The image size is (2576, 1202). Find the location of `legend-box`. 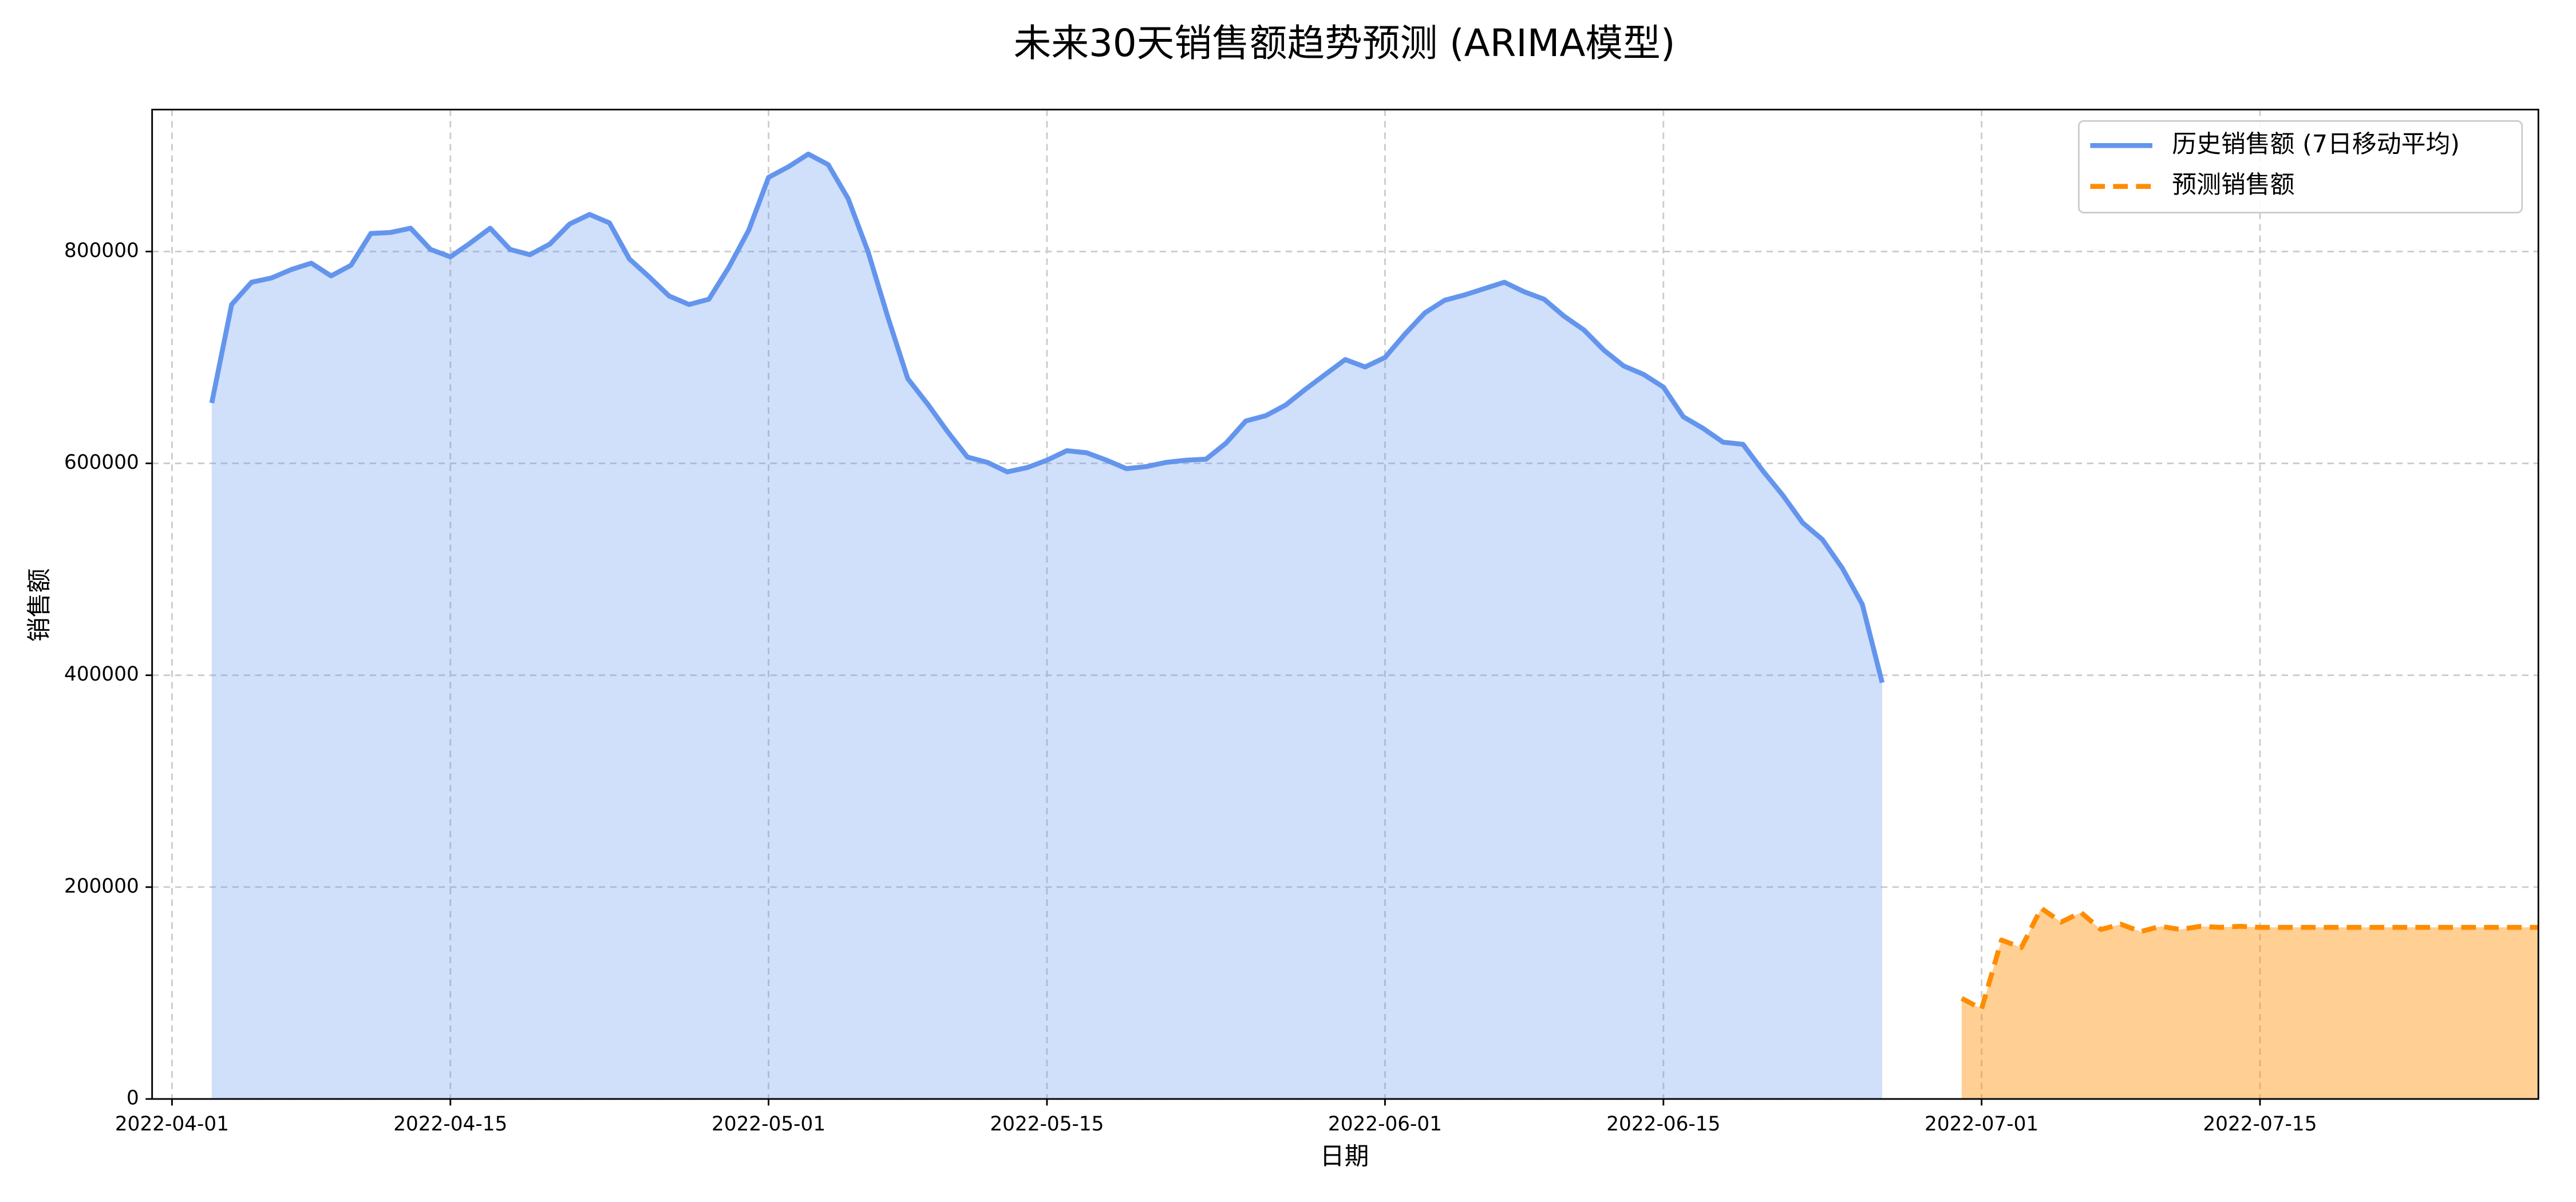

legend-box is located at coordinates (2300, 166).